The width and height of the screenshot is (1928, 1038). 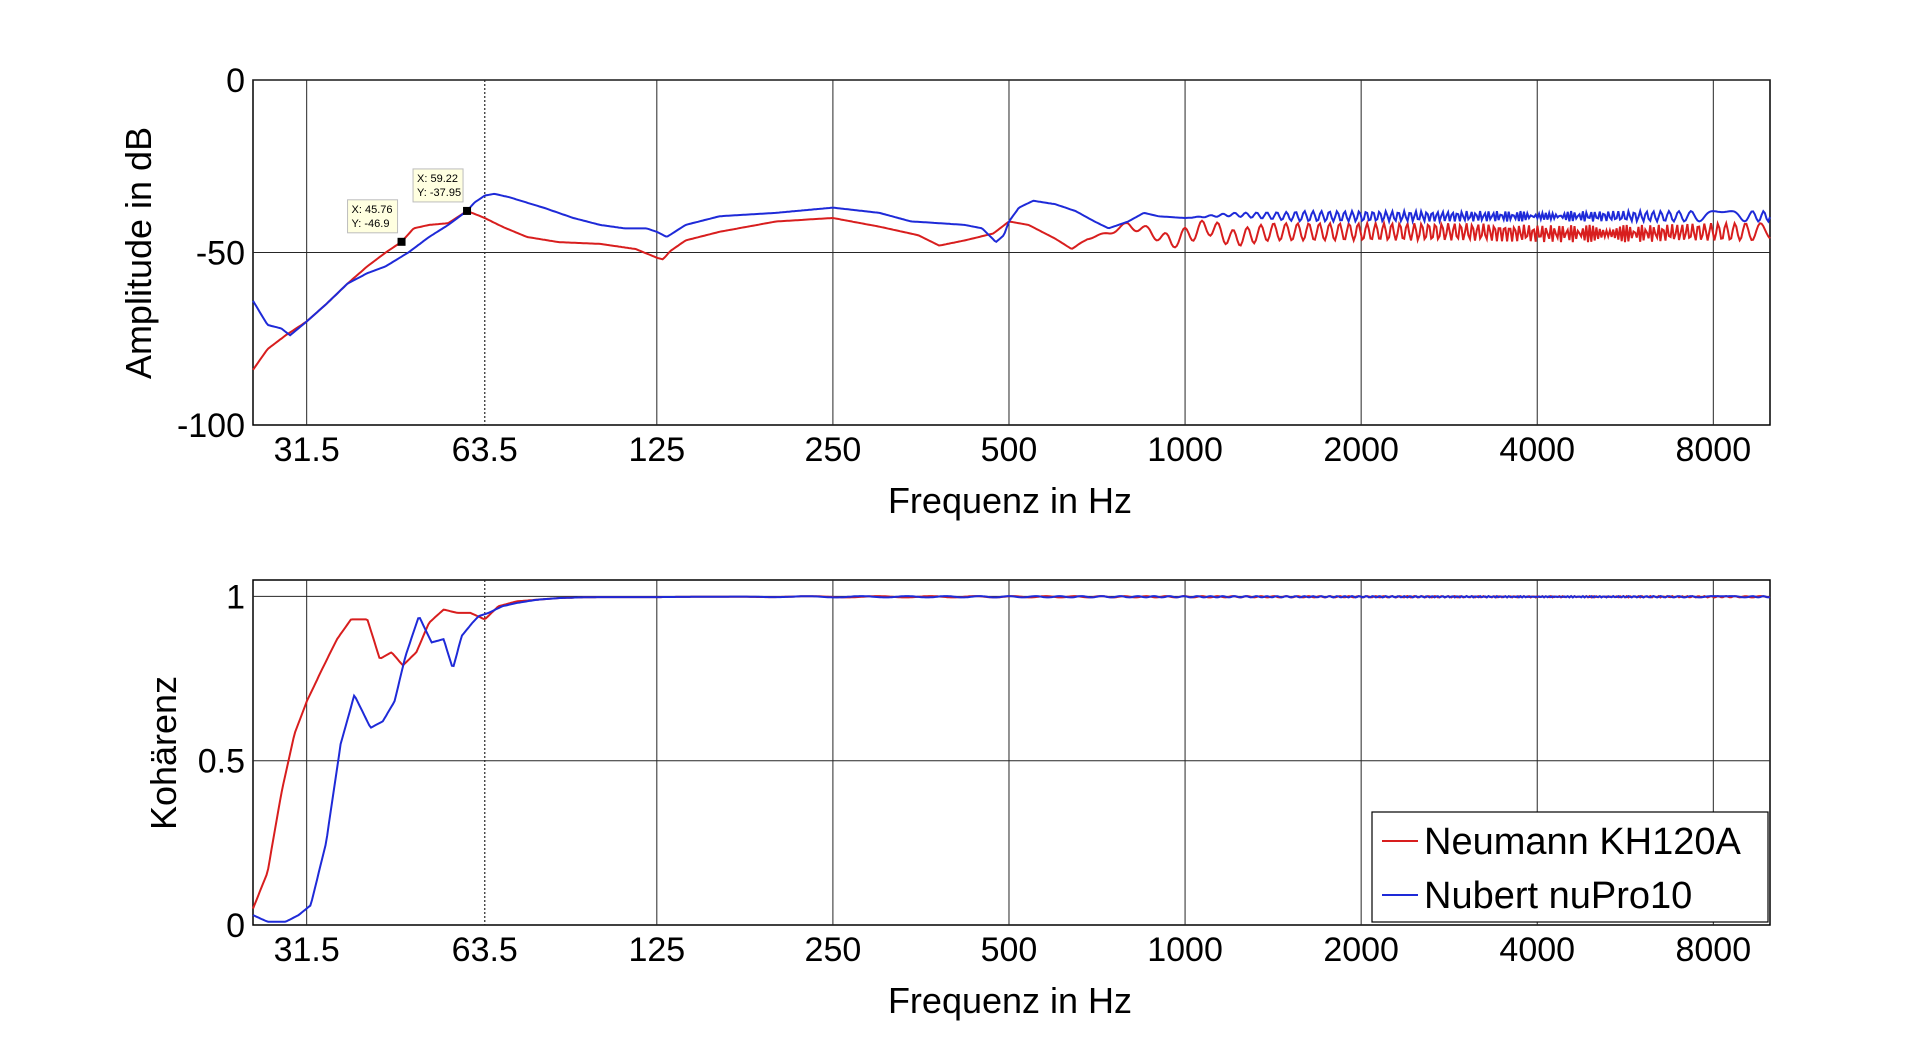 I want to click on series-line-neumann, so click(x=1011, y=290).